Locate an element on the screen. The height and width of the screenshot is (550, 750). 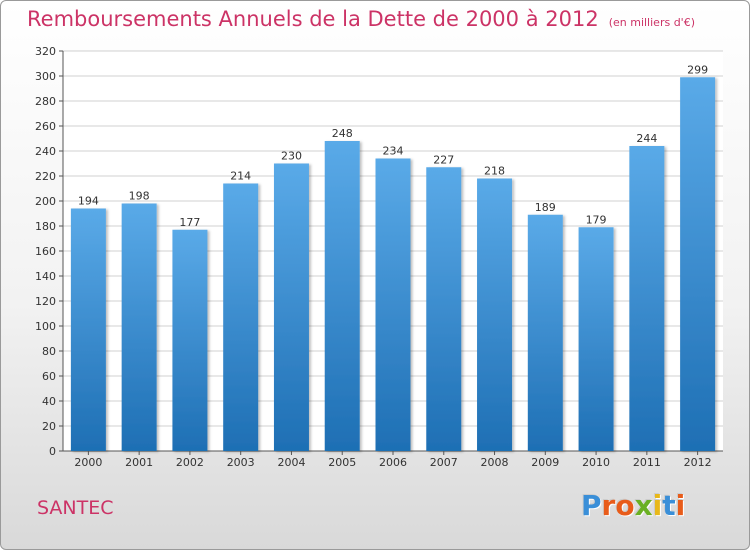
x-tick-label-2000: 2000 is located at coordinates (88, 462).